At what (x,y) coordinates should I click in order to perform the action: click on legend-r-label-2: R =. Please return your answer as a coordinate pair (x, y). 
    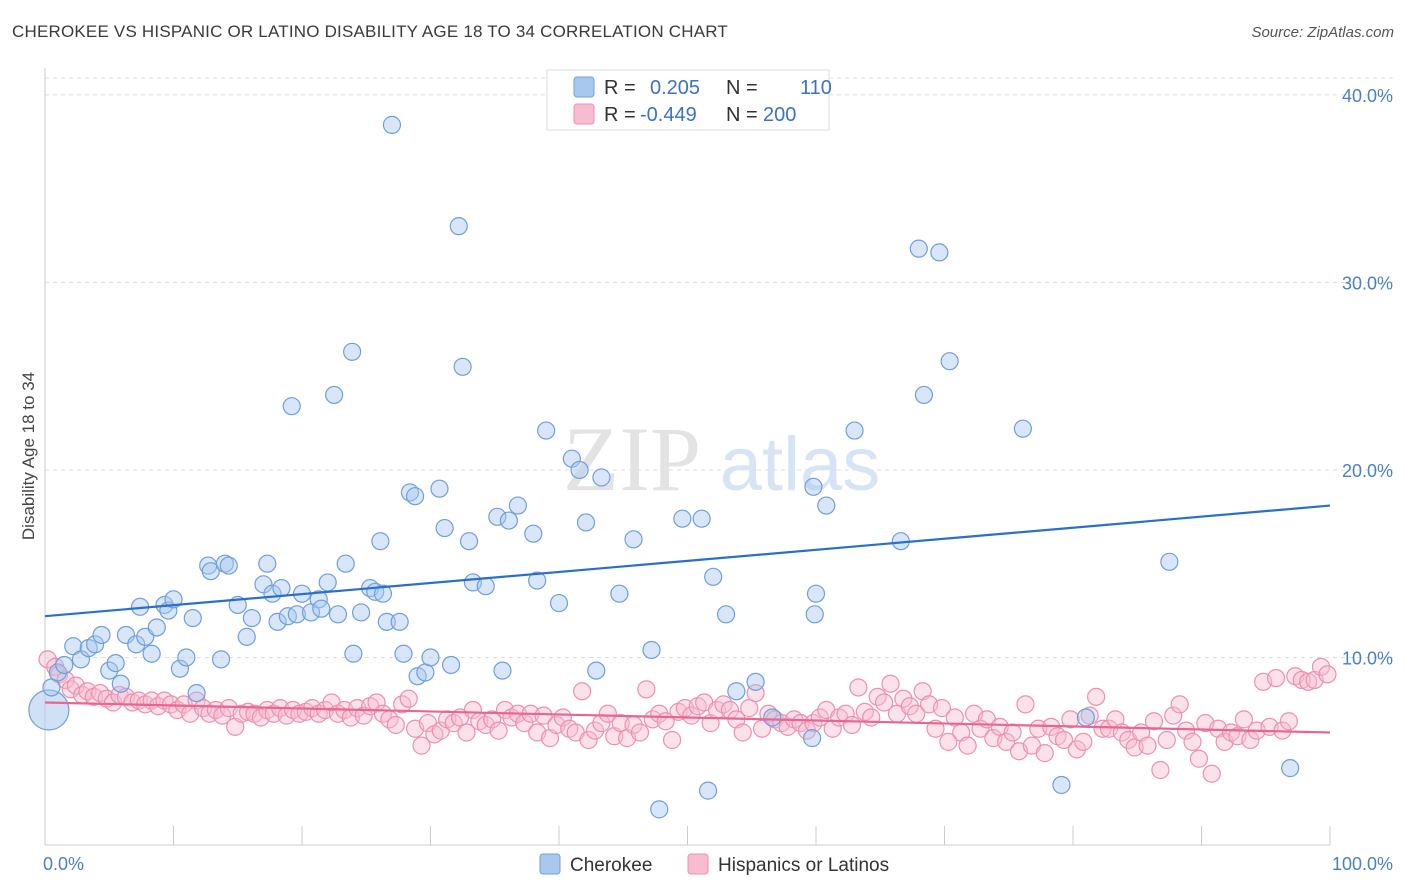
    Looking at the image, I should click on (620, 115).